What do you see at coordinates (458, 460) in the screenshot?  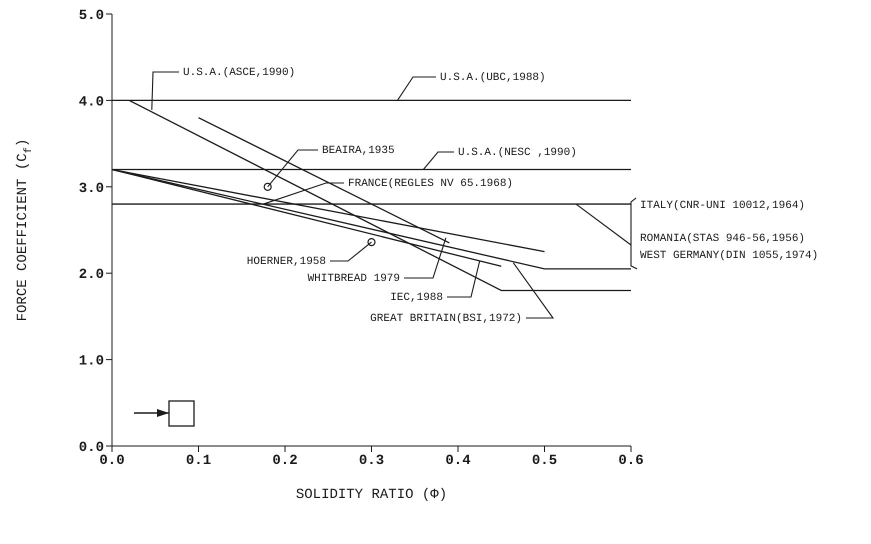 I see `x-tick-label: 0.4` at bounding box center [458, 460].